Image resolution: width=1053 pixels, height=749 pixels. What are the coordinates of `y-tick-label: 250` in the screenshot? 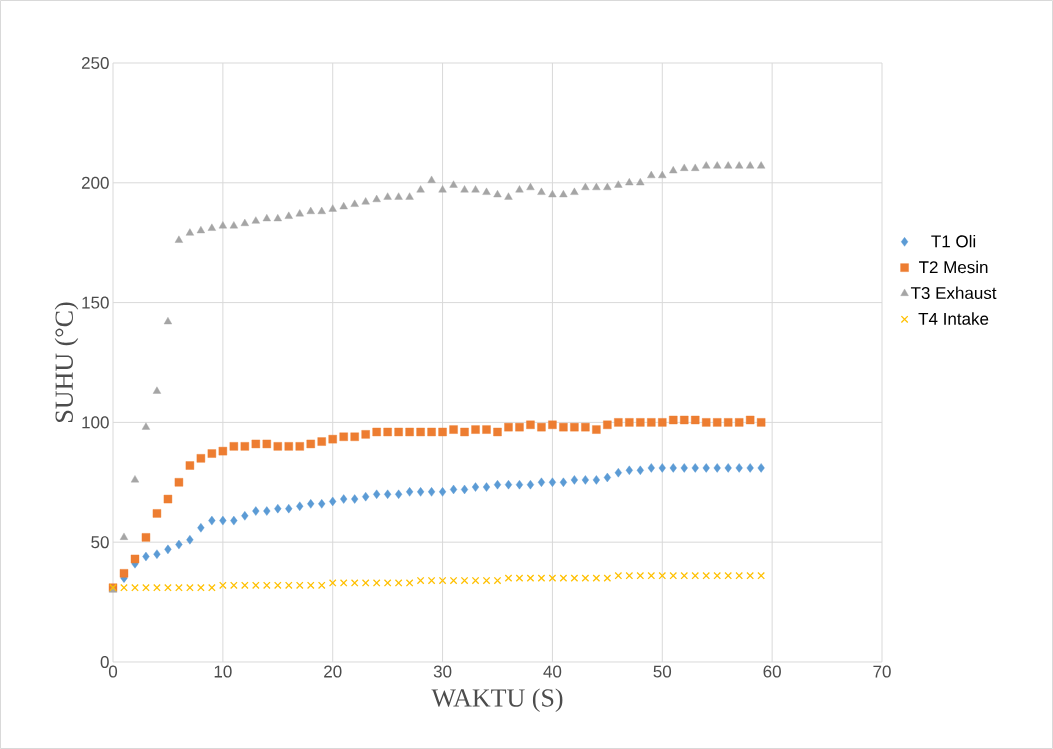 It's located at (95, 63).